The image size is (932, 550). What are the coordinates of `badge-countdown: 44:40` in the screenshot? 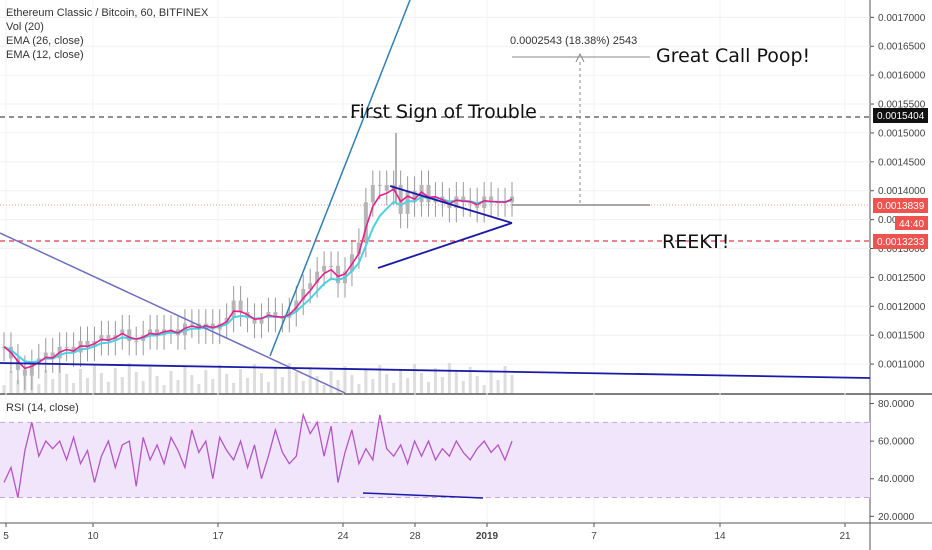 It's located at (911, 224).